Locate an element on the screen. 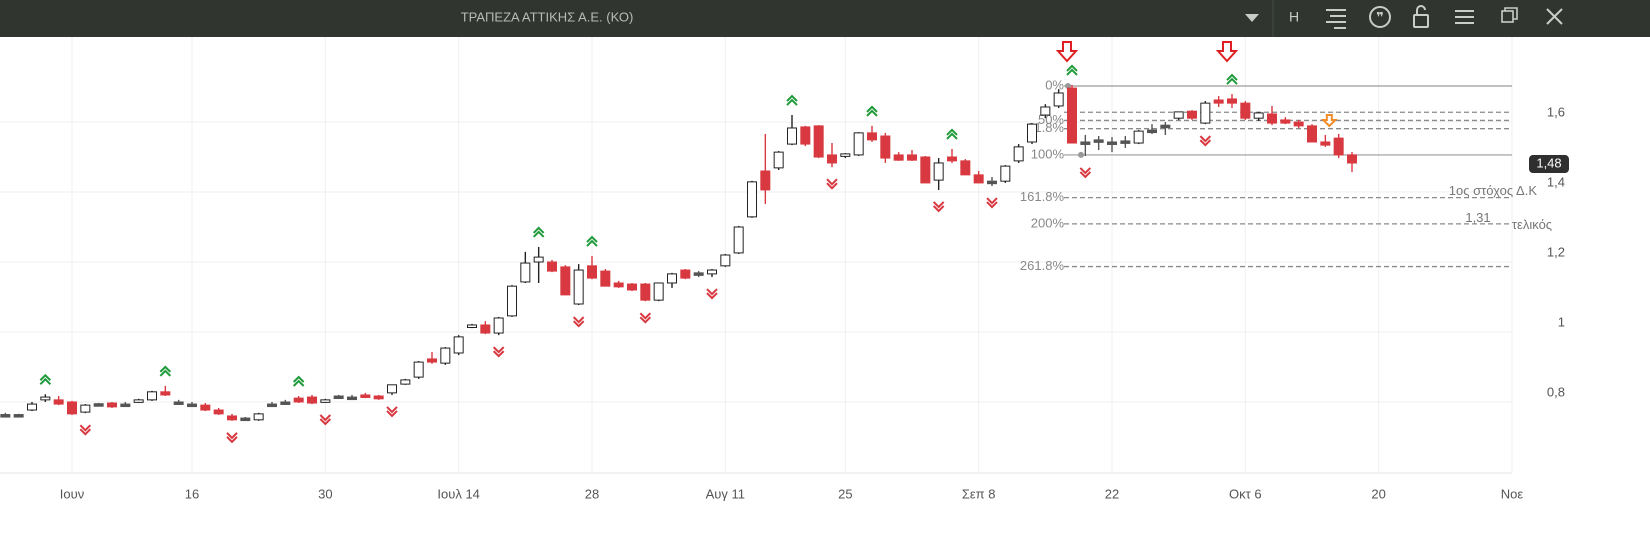 The width and height of the screenshot is (1650, 534). dropdown-icon is located at coordinates (1252, 18).